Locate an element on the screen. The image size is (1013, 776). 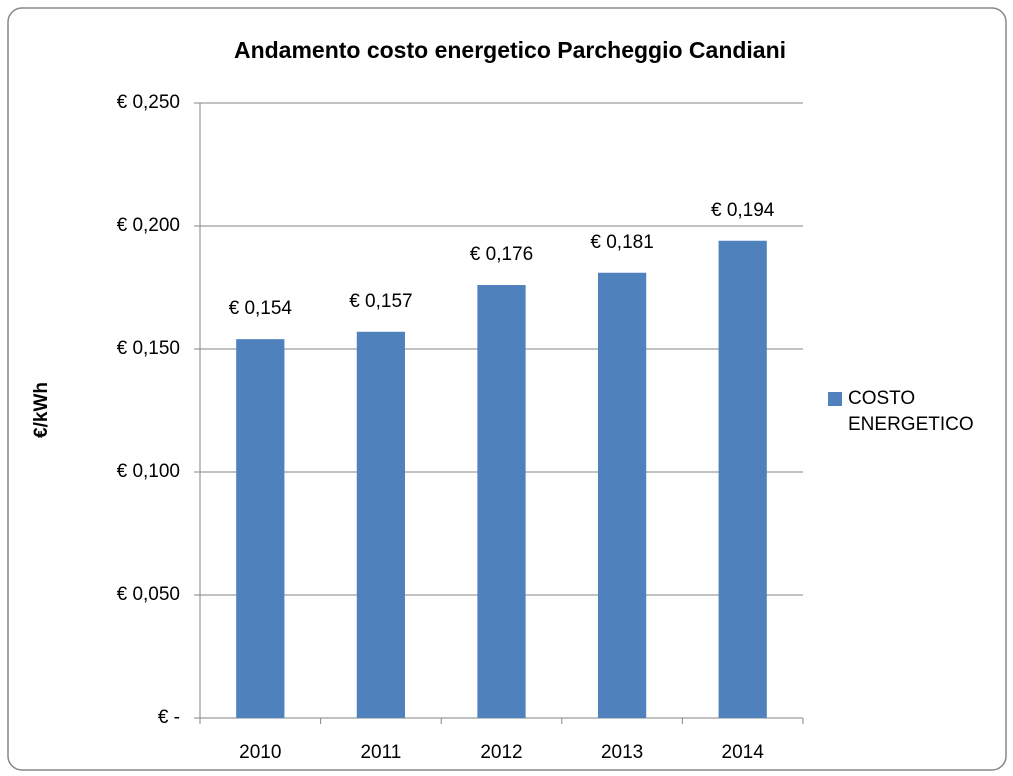
y-tick-label: € 0,100 is located at coordinates (148, 471).